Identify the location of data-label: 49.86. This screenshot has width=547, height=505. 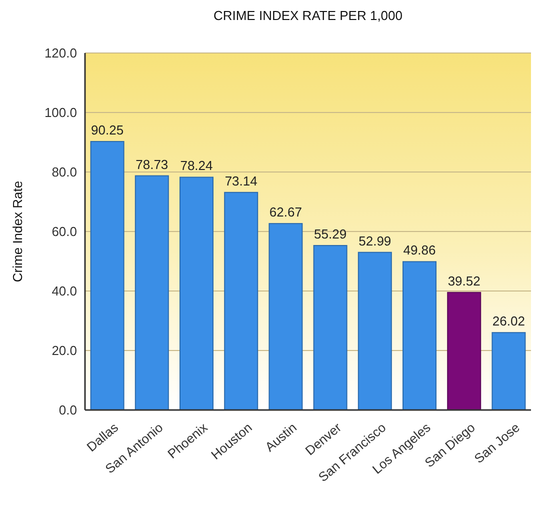
(419, 250).